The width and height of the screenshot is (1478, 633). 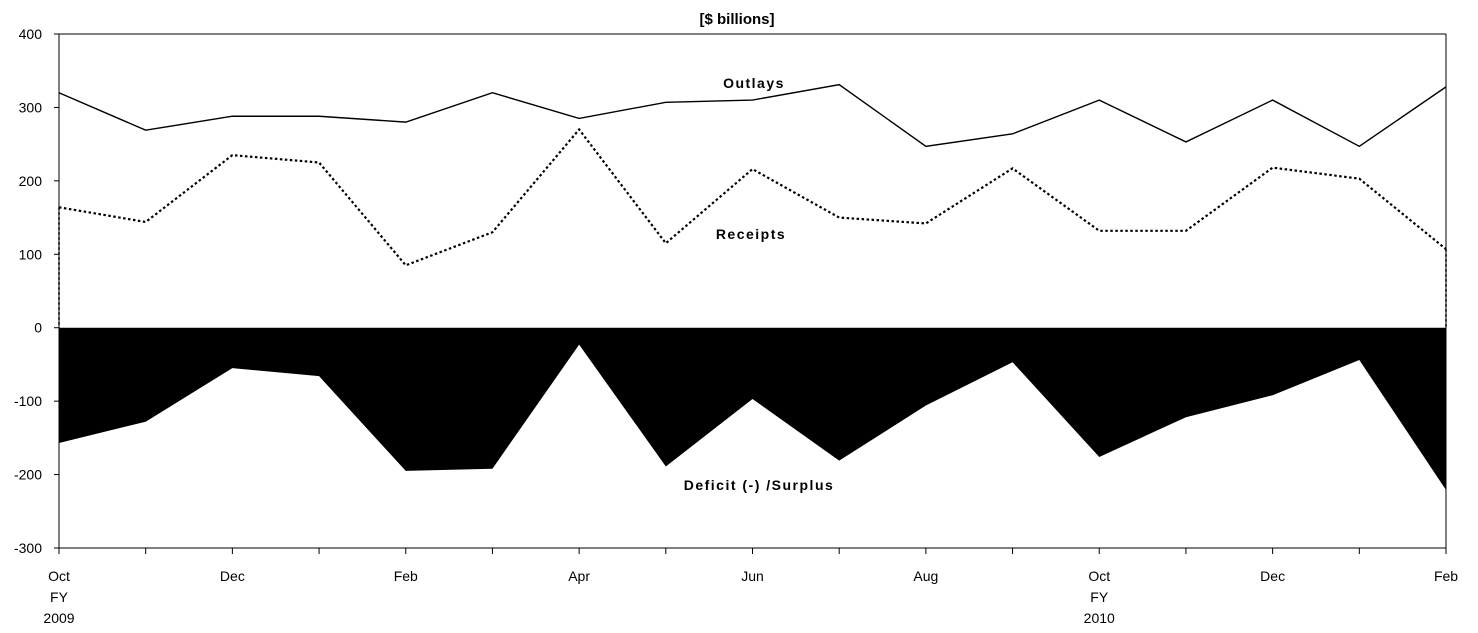 I want to click on y-tick-label: 300, so click(x=31, y=107).